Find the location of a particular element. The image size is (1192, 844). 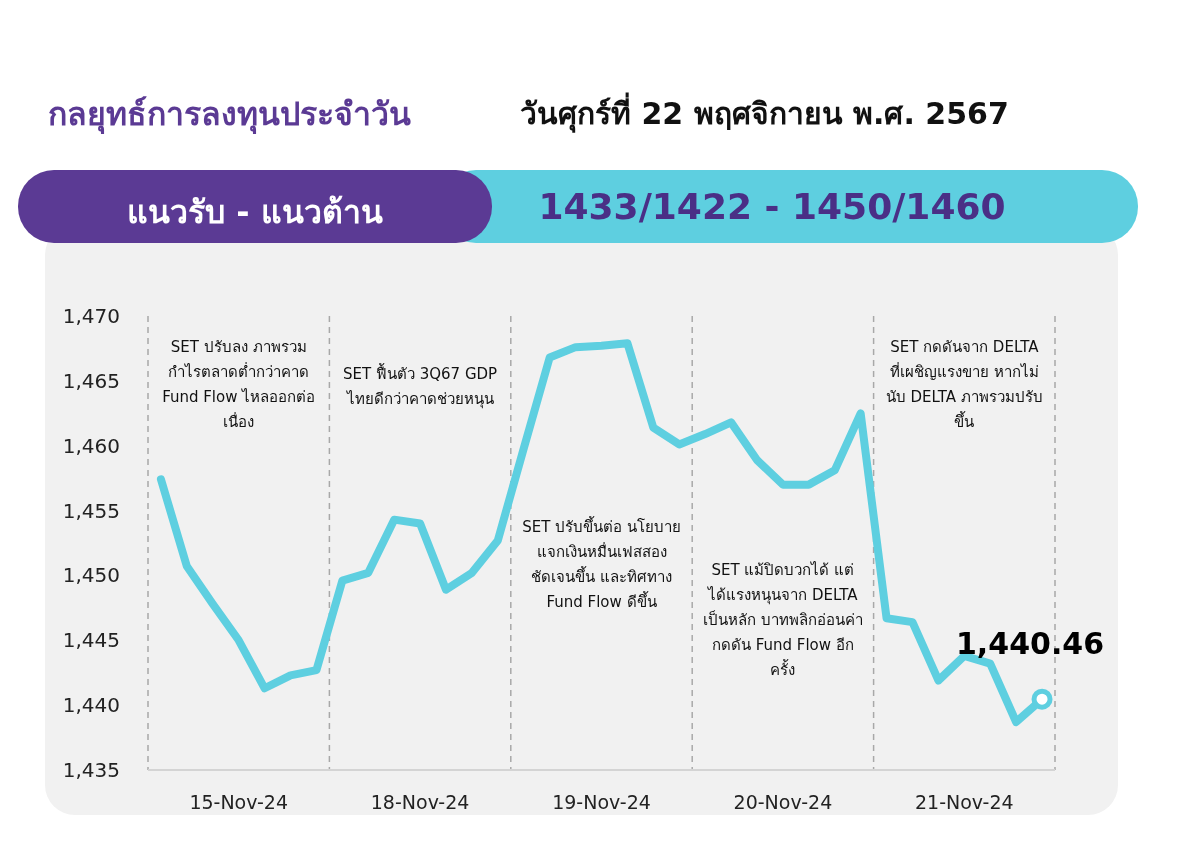

y-tick-label: 1,465 is located at coordinates (91, 380).